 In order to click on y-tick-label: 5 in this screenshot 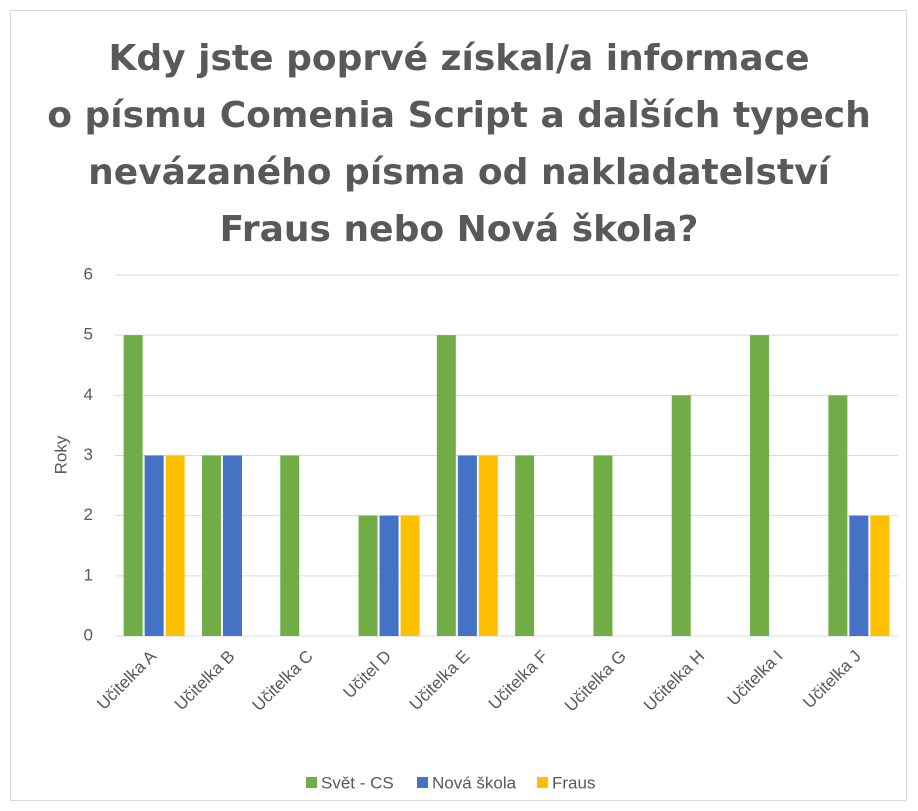, I will do `click(88, 334)`.